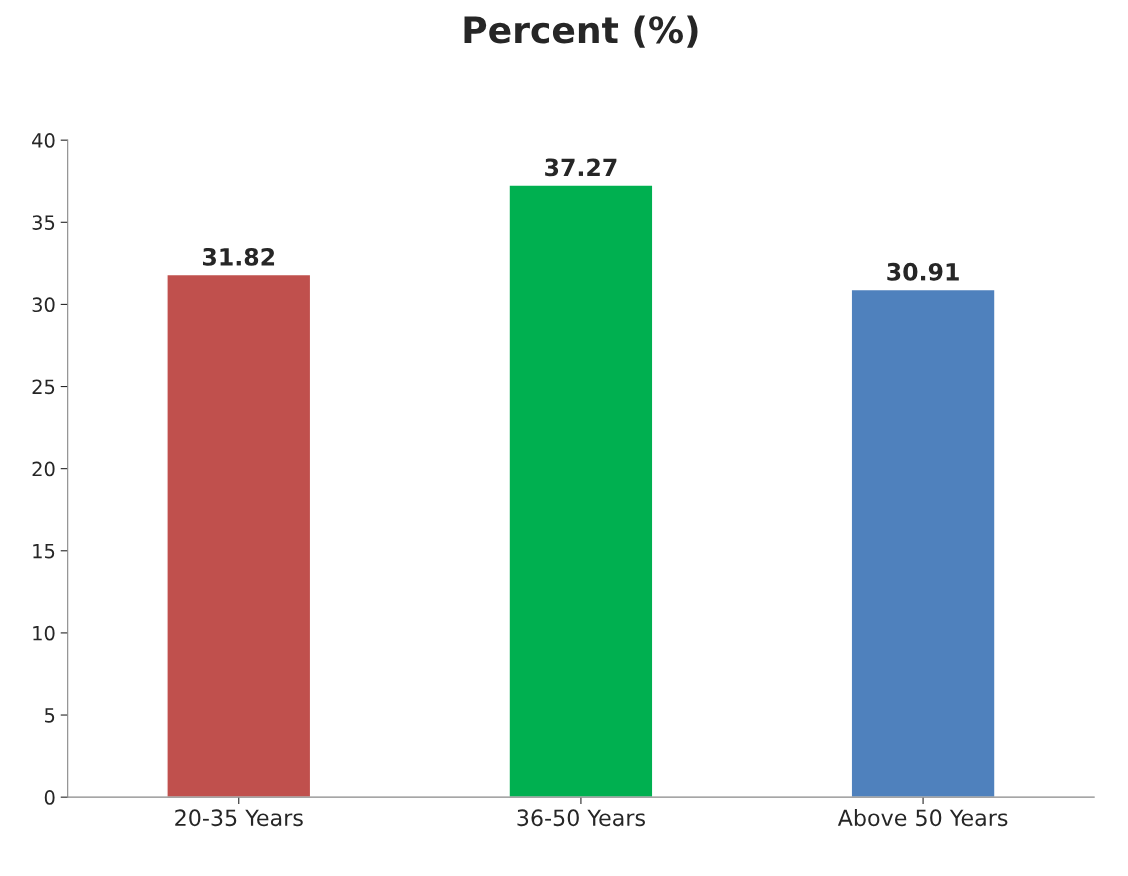 The height and width of the screenshot is (876, 1128). Describe the element at coordinates (923, 271) in the screenshot. I see `data-label: 30.91` at that location.